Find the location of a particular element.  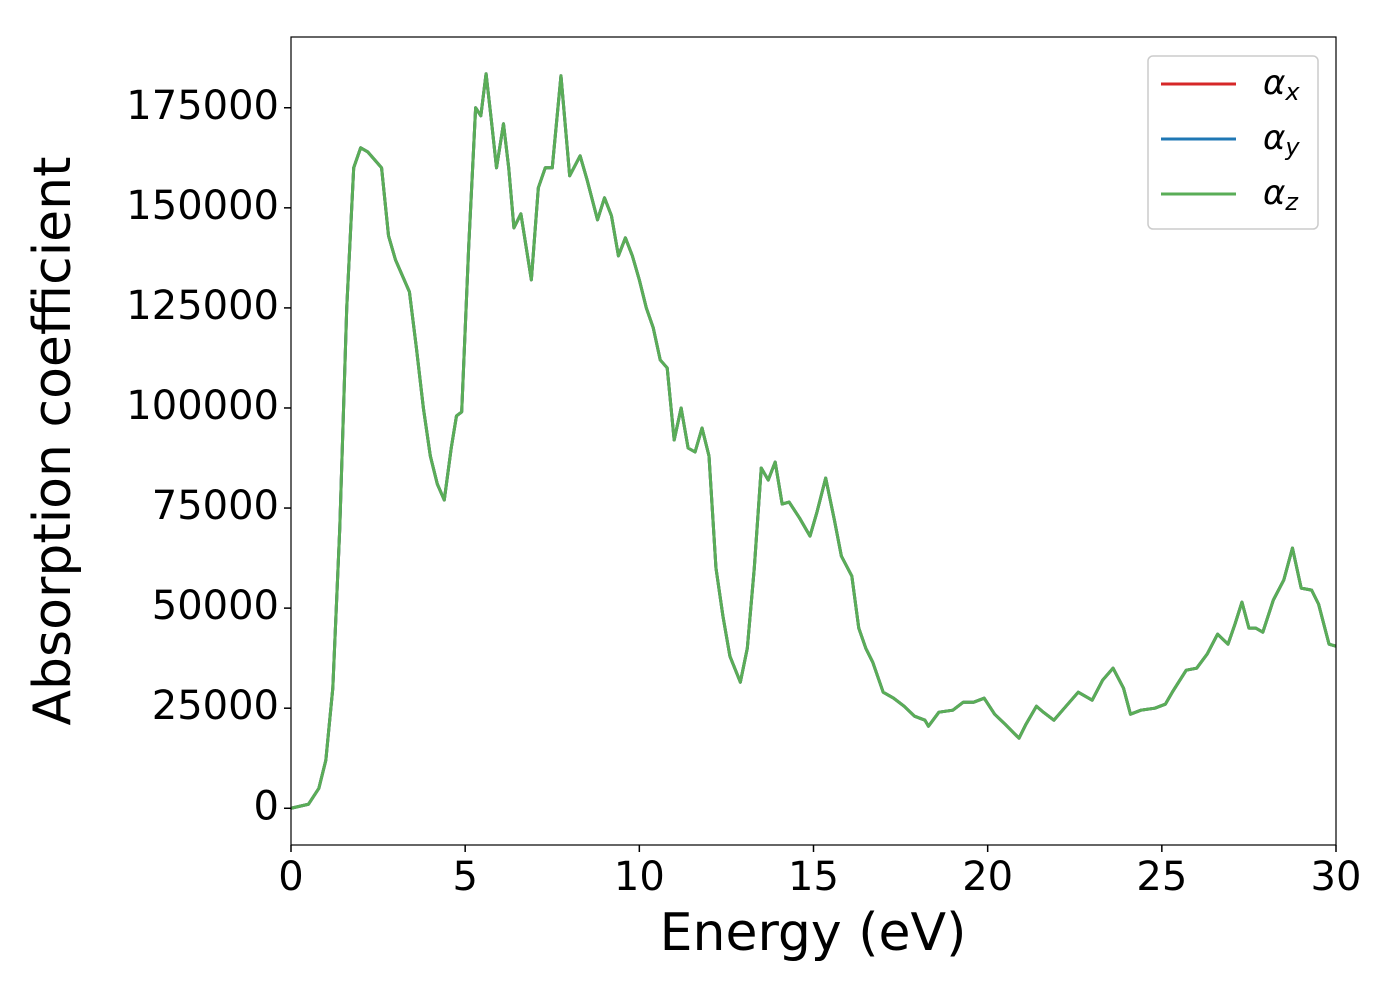

x-axis-label: Energy (eV) is located at coordinates (813, 933).